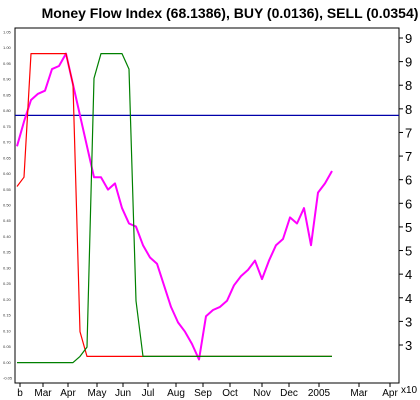 Image resolution: width=420 pixels, height=400 pixels. Describe the element at coordinates (7, 94) in the screenshot. I see `left-tick-label: 0.85` at that location.